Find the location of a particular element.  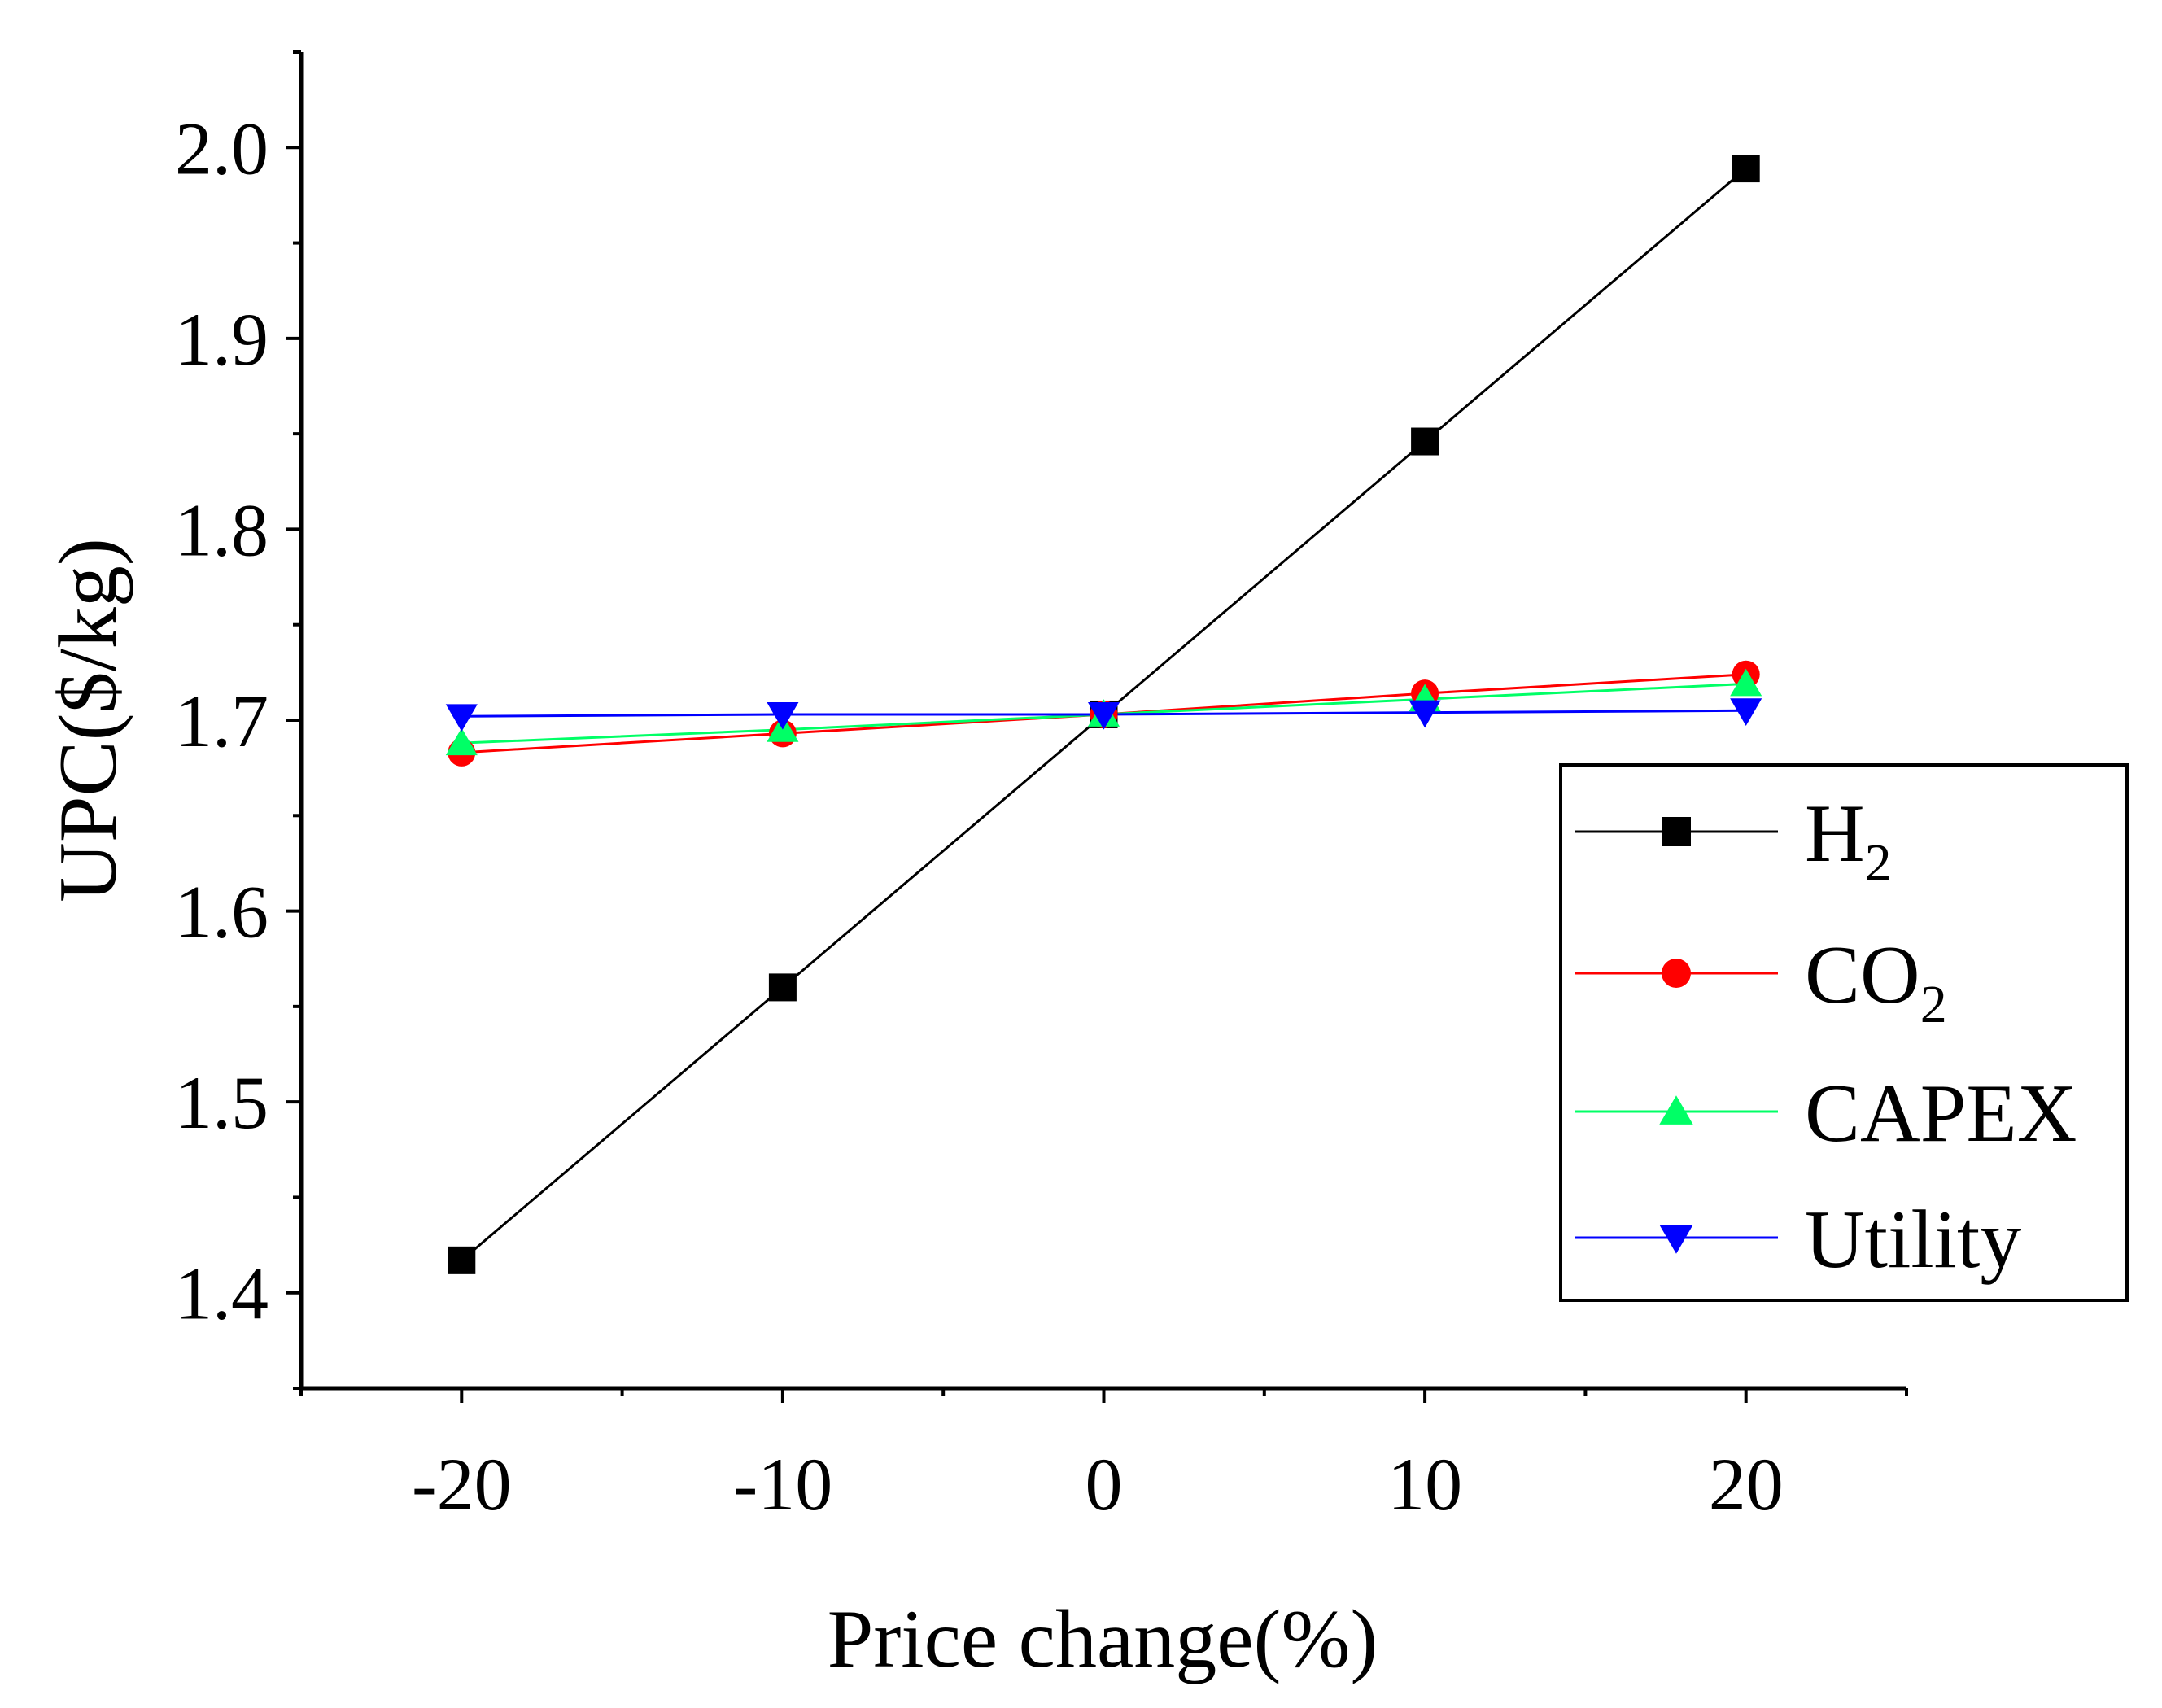

y-tick-label: 1.7 is located at coordinates (222, 720).